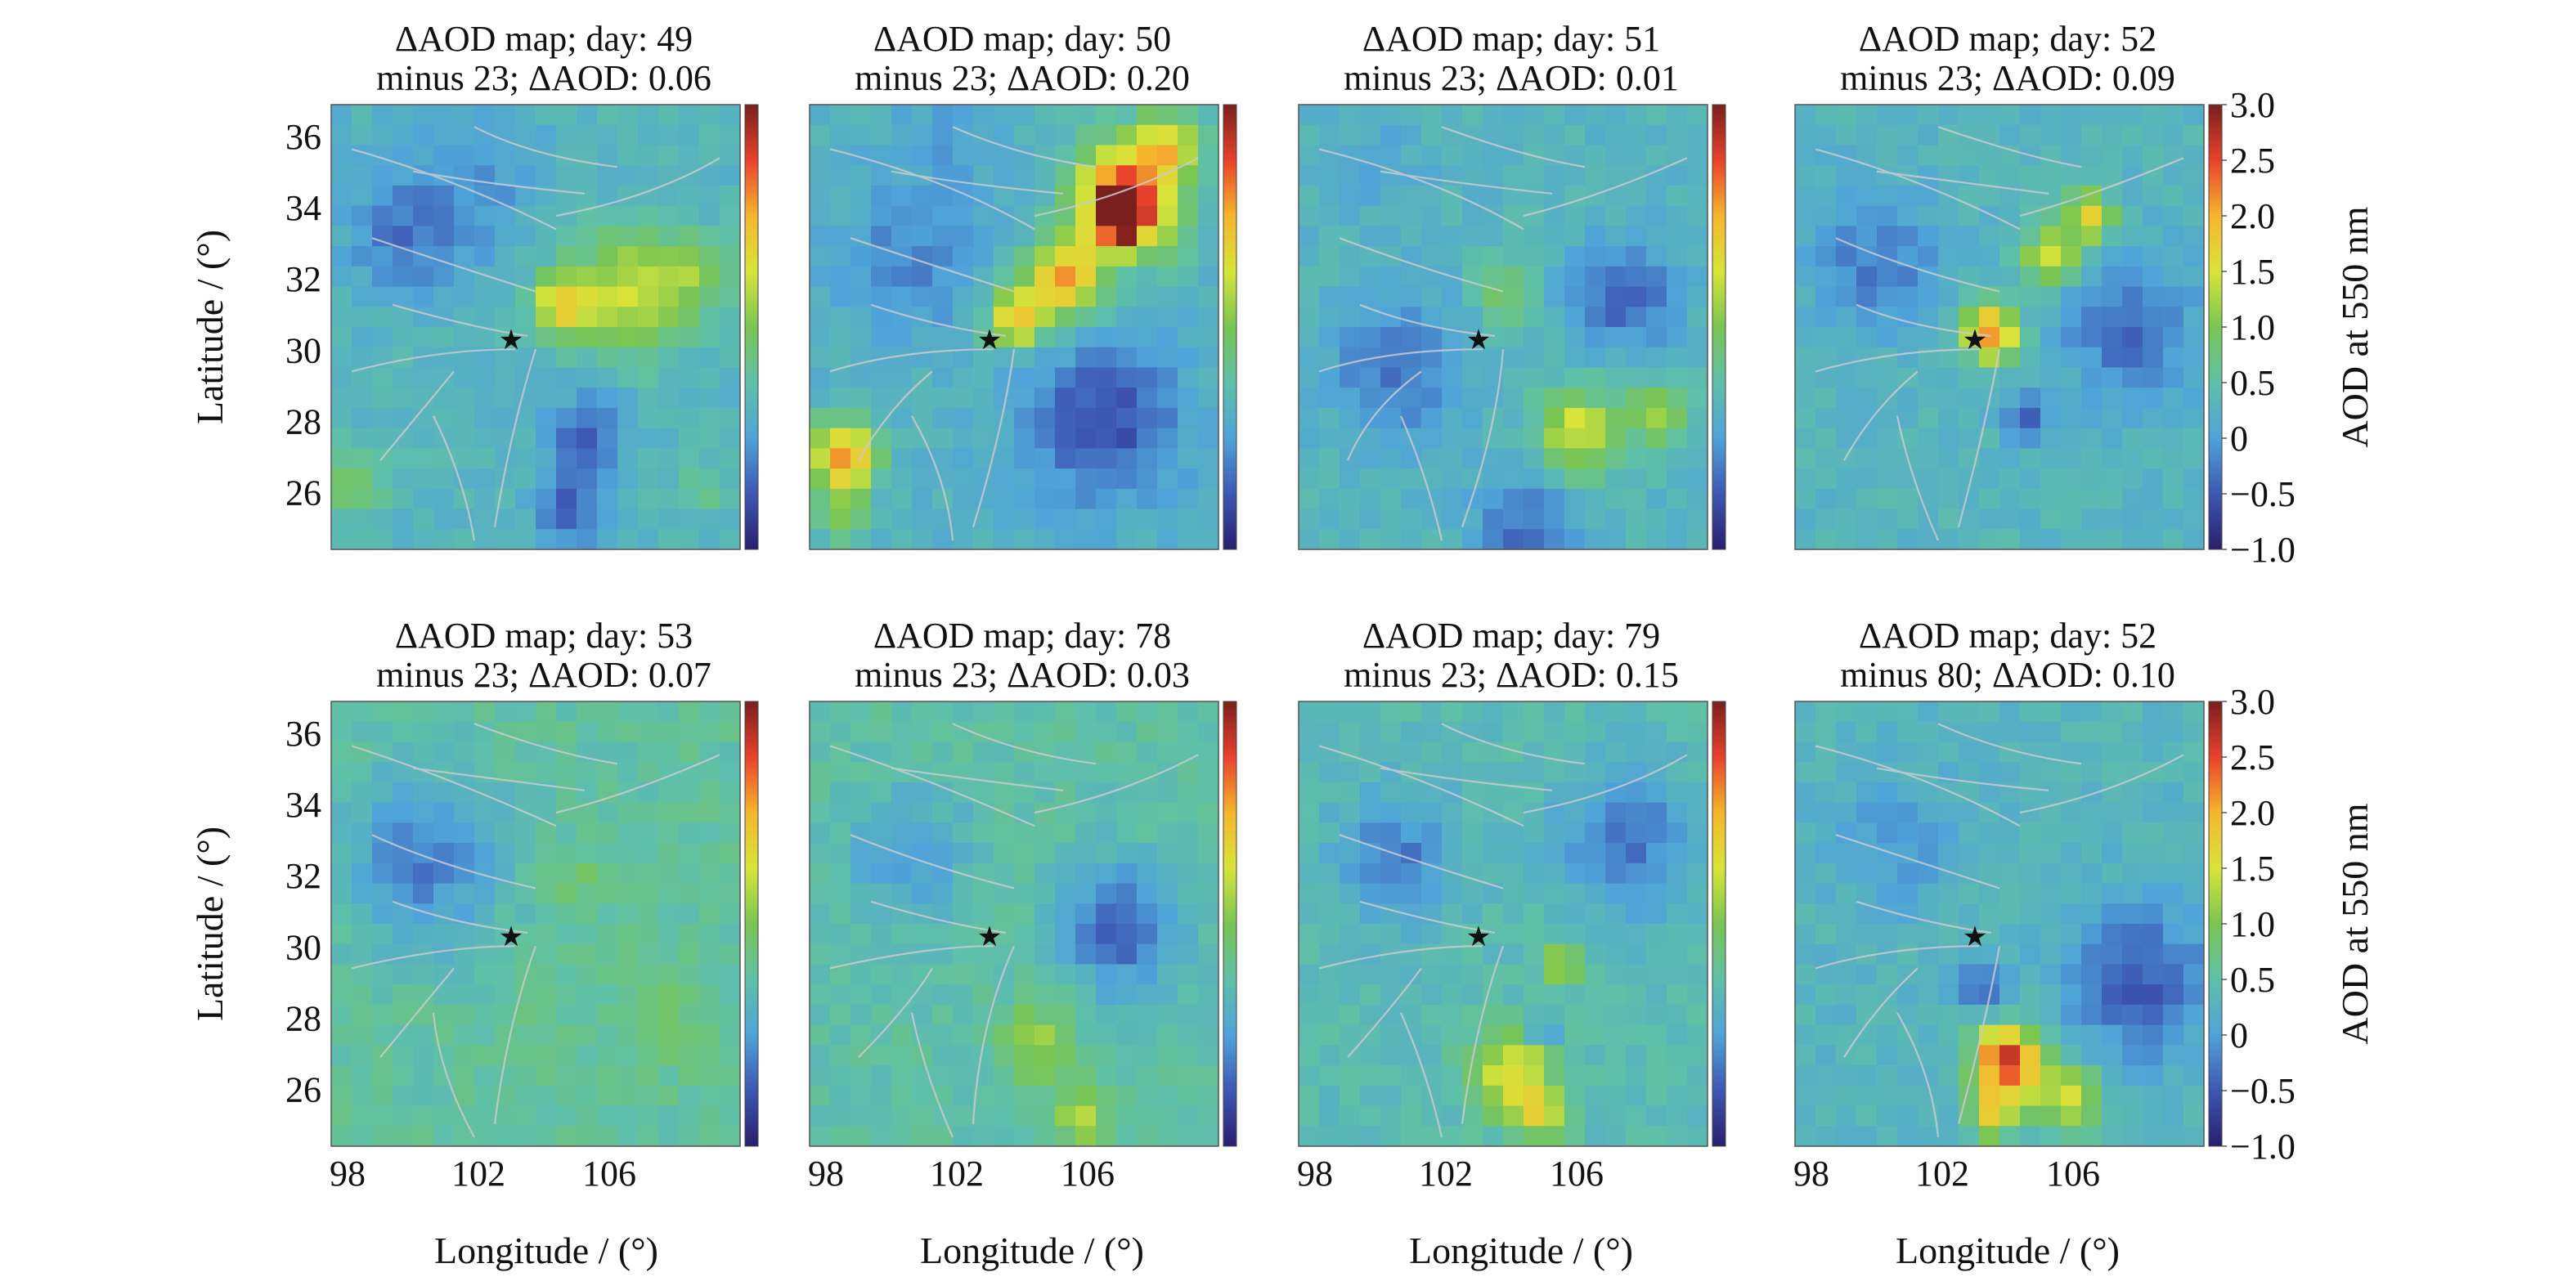 This screenshot has width=2576, height=1277. Describe the element at coordinates (1521, 1250) in the screenshot. I see `x-axis-label-3: Longitude / (°)` at that location.